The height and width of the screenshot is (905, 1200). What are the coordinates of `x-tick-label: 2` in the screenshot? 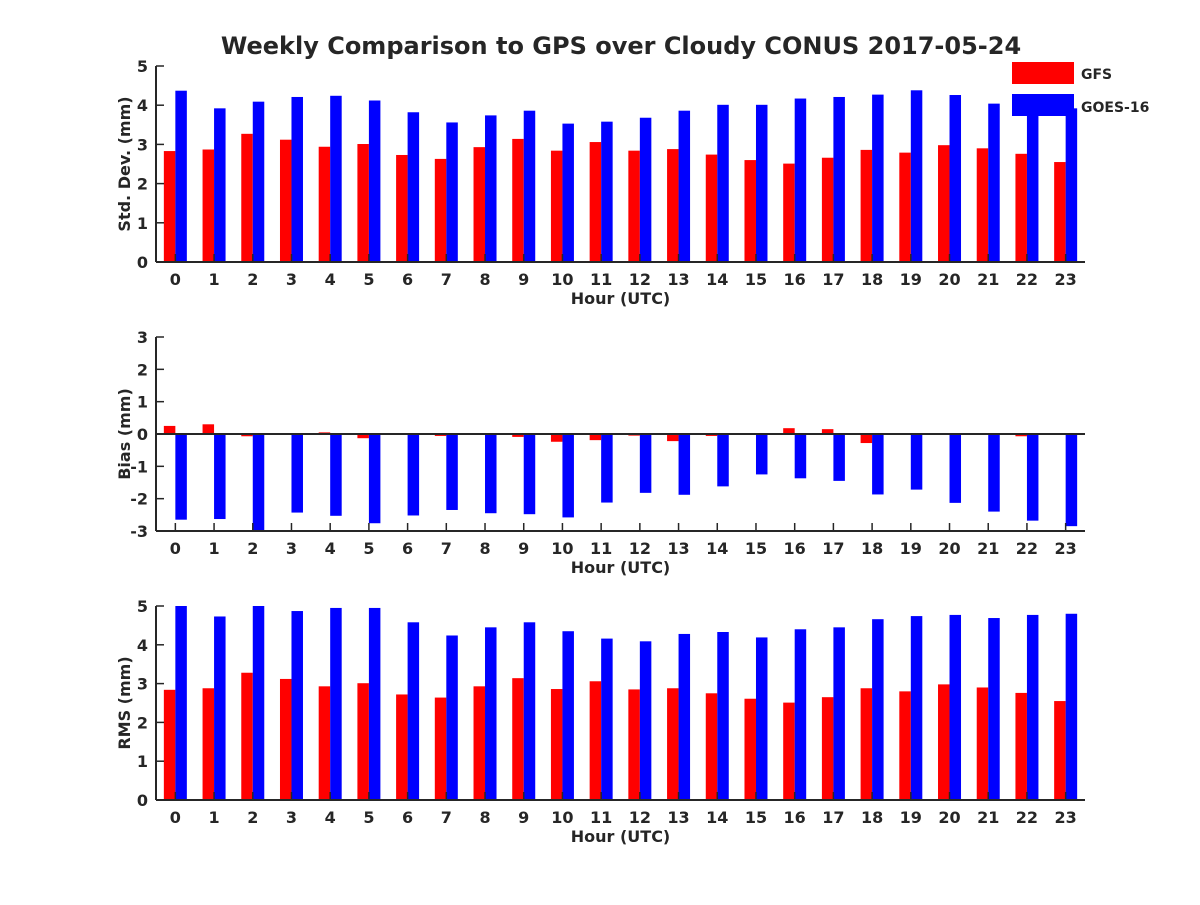 It's located at (252, 279).